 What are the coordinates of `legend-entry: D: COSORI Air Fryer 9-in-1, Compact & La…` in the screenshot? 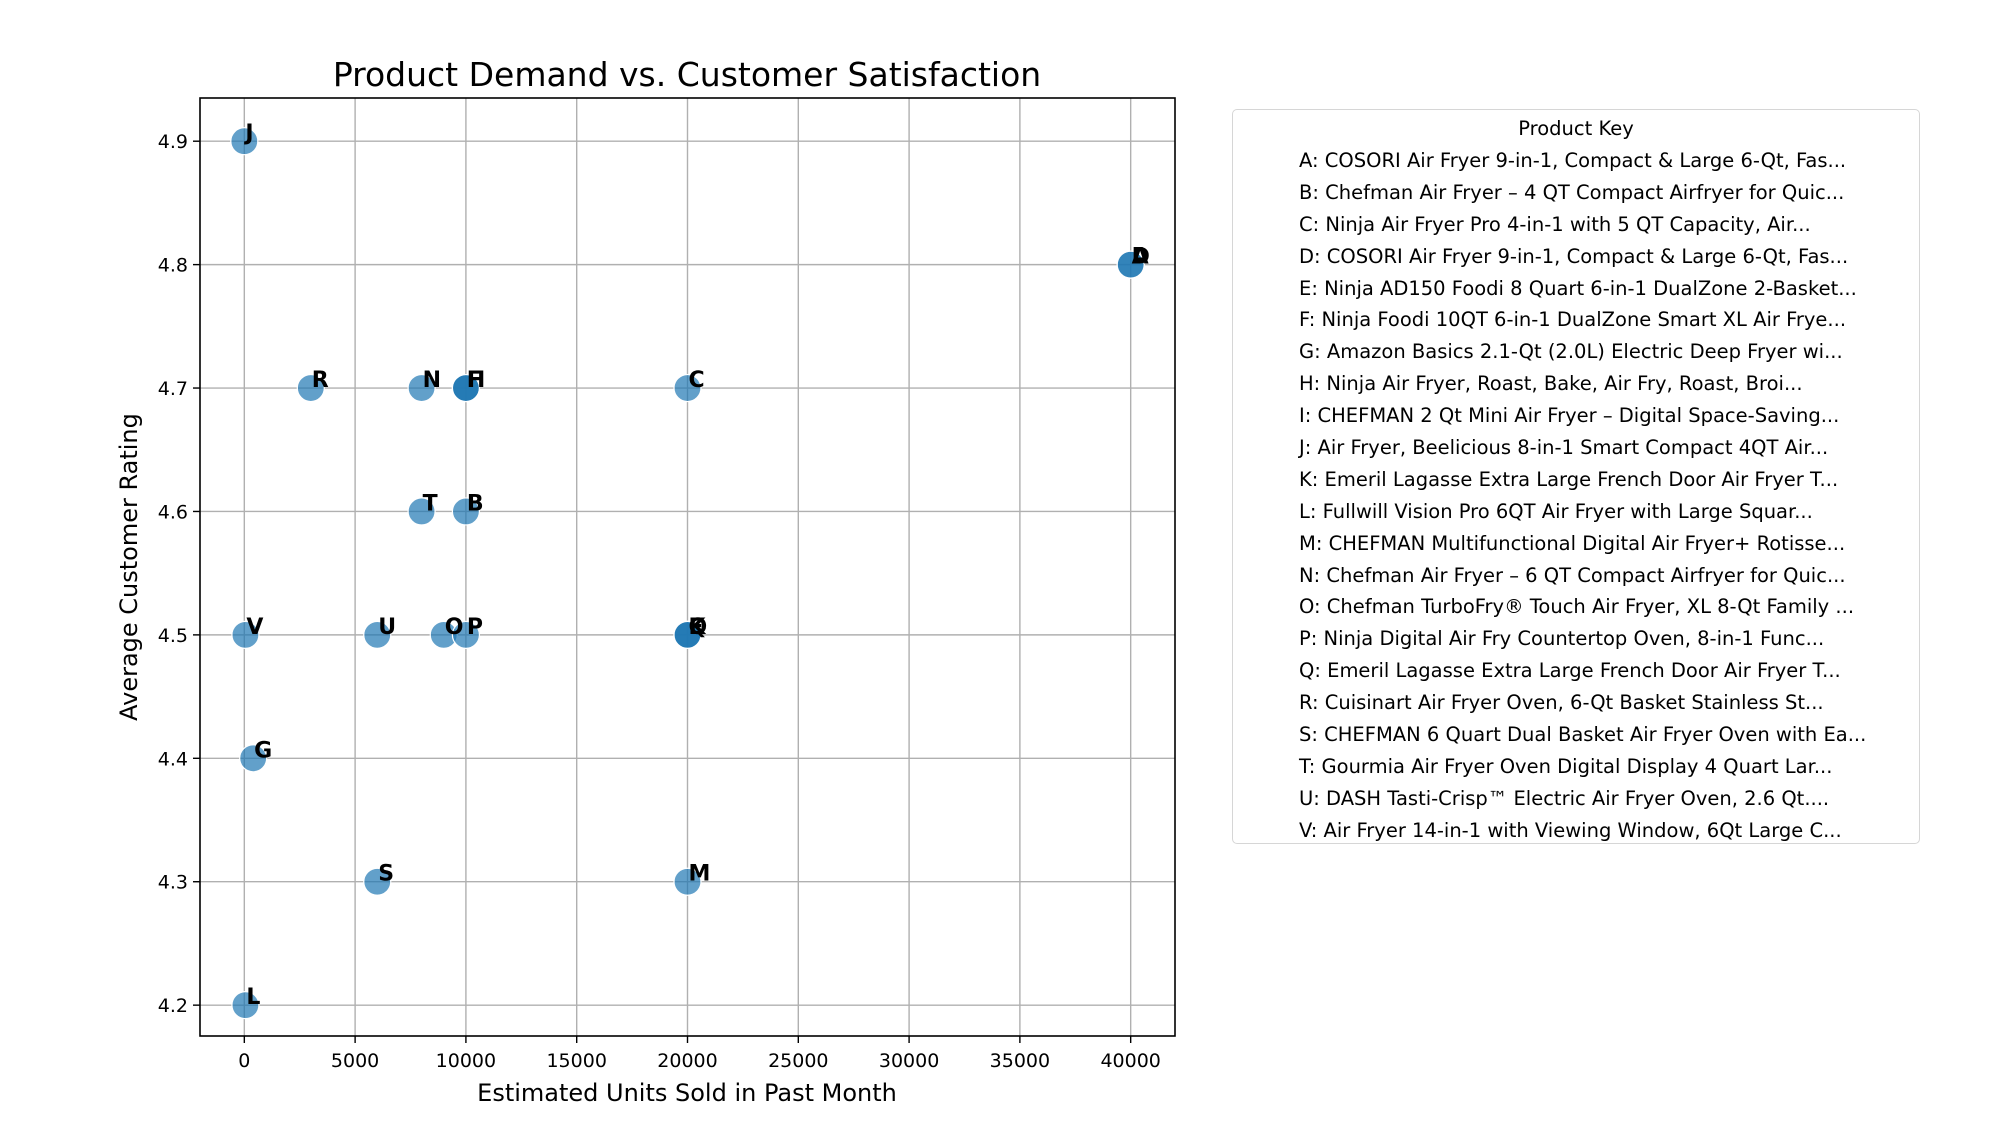 It's located at (1574, 256).